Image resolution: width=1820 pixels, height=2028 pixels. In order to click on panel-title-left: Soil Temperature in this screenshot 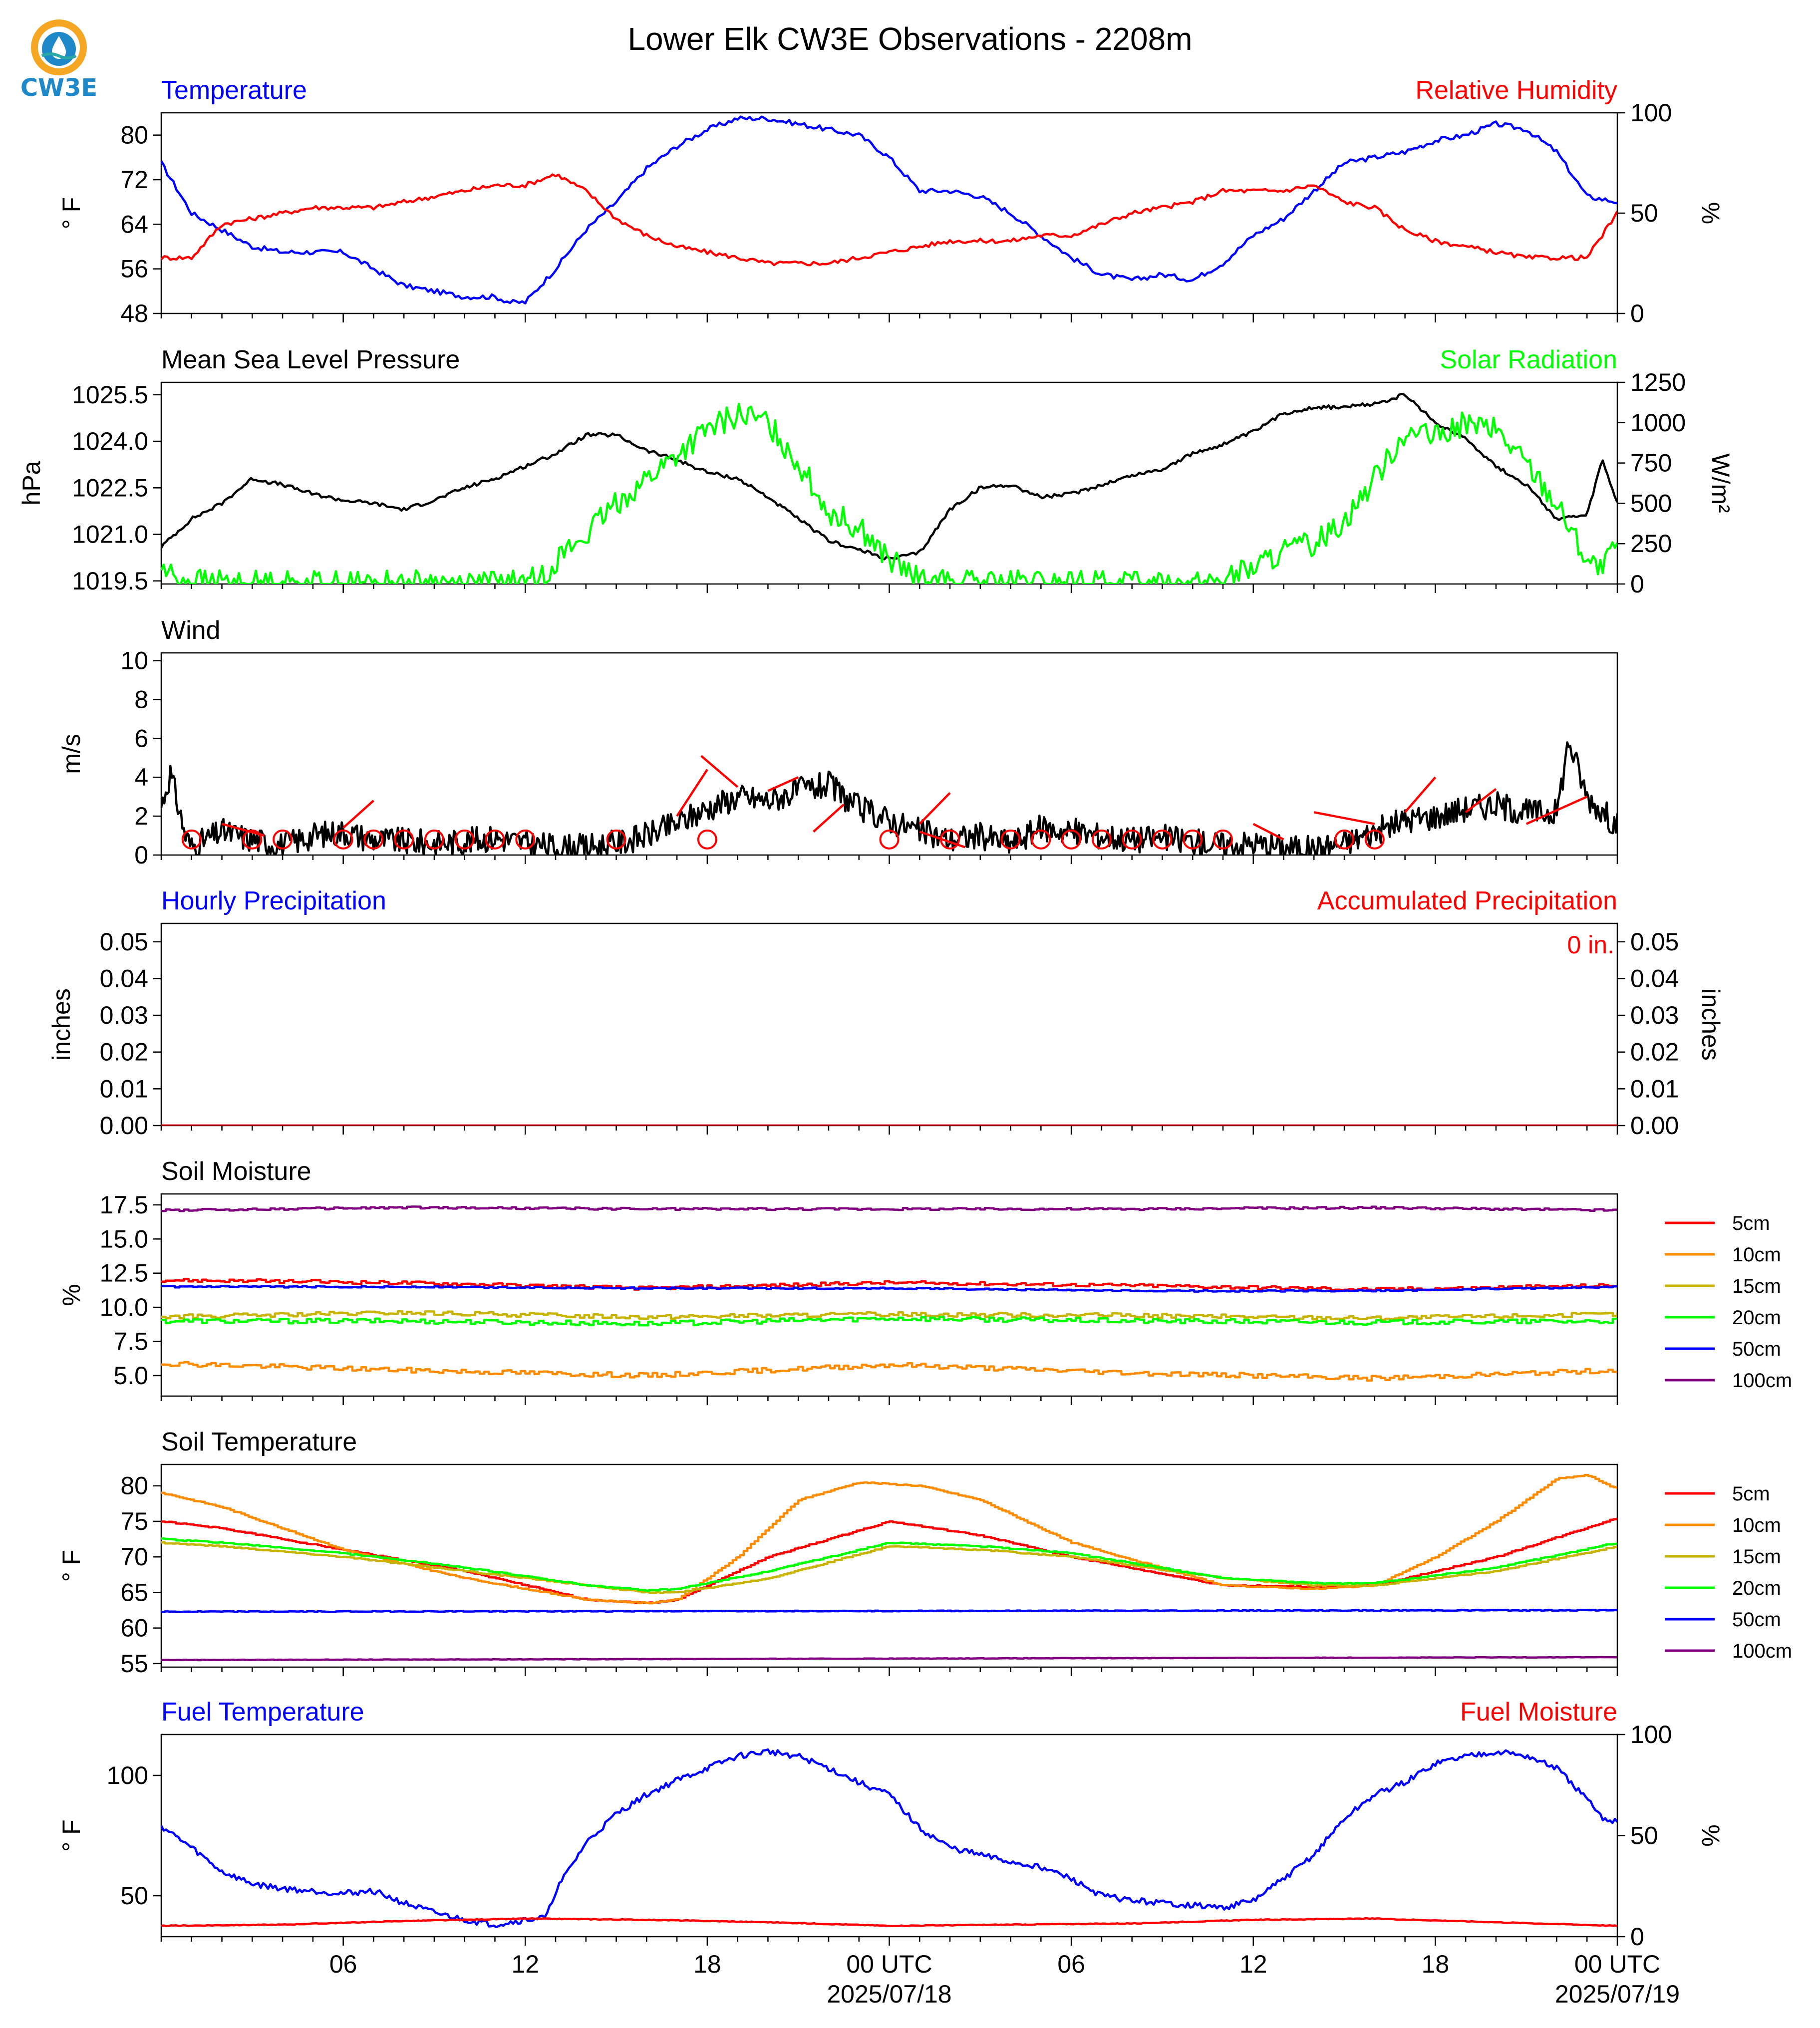, I will do `click(259, 1442)`.